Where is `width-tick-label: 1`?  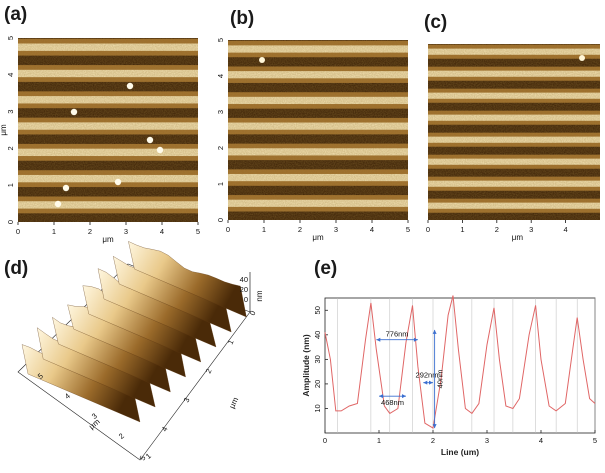
width-tick-label: 1 is located at coordinates (148, 456).